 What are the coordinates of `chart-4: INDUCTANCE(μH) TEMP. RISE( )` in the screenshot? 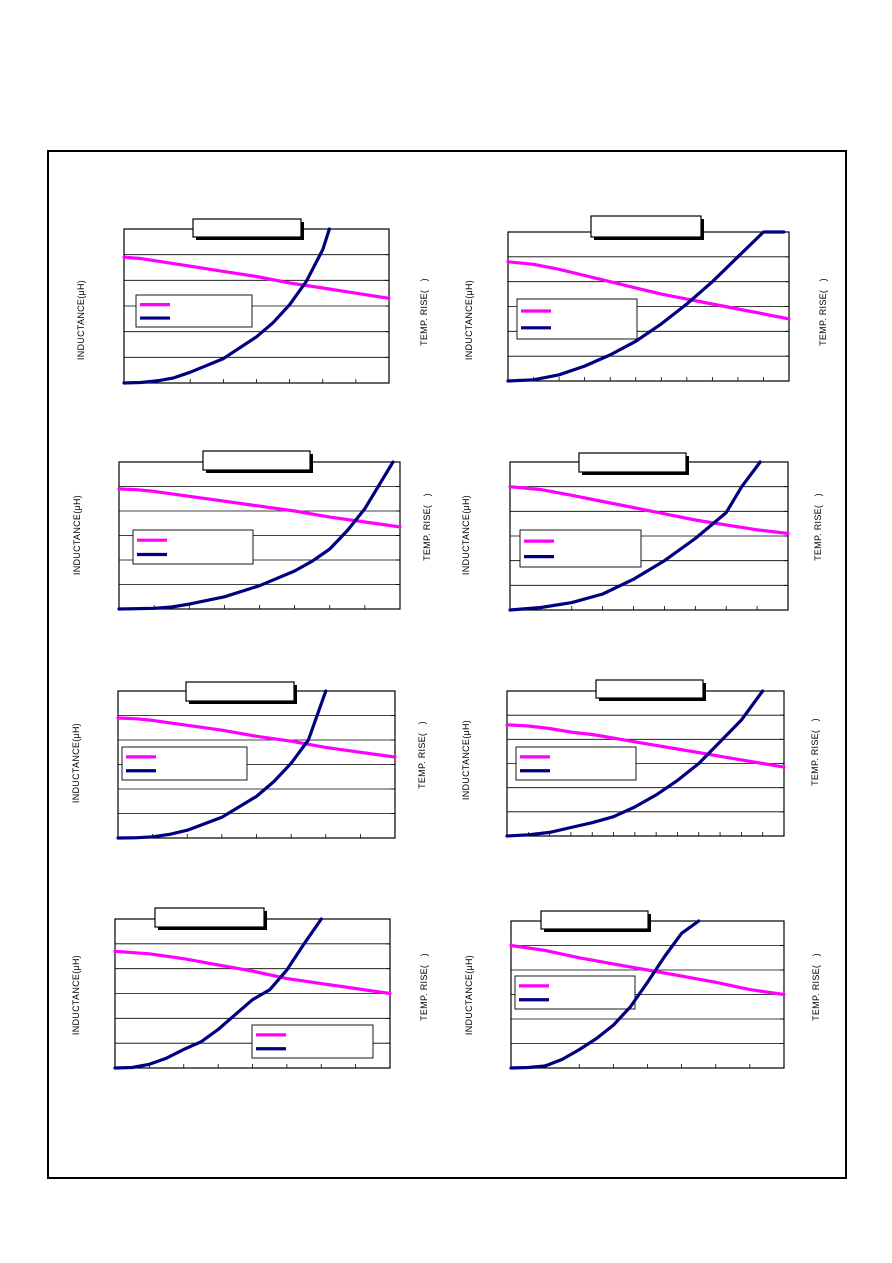 It's located at (642, 532).